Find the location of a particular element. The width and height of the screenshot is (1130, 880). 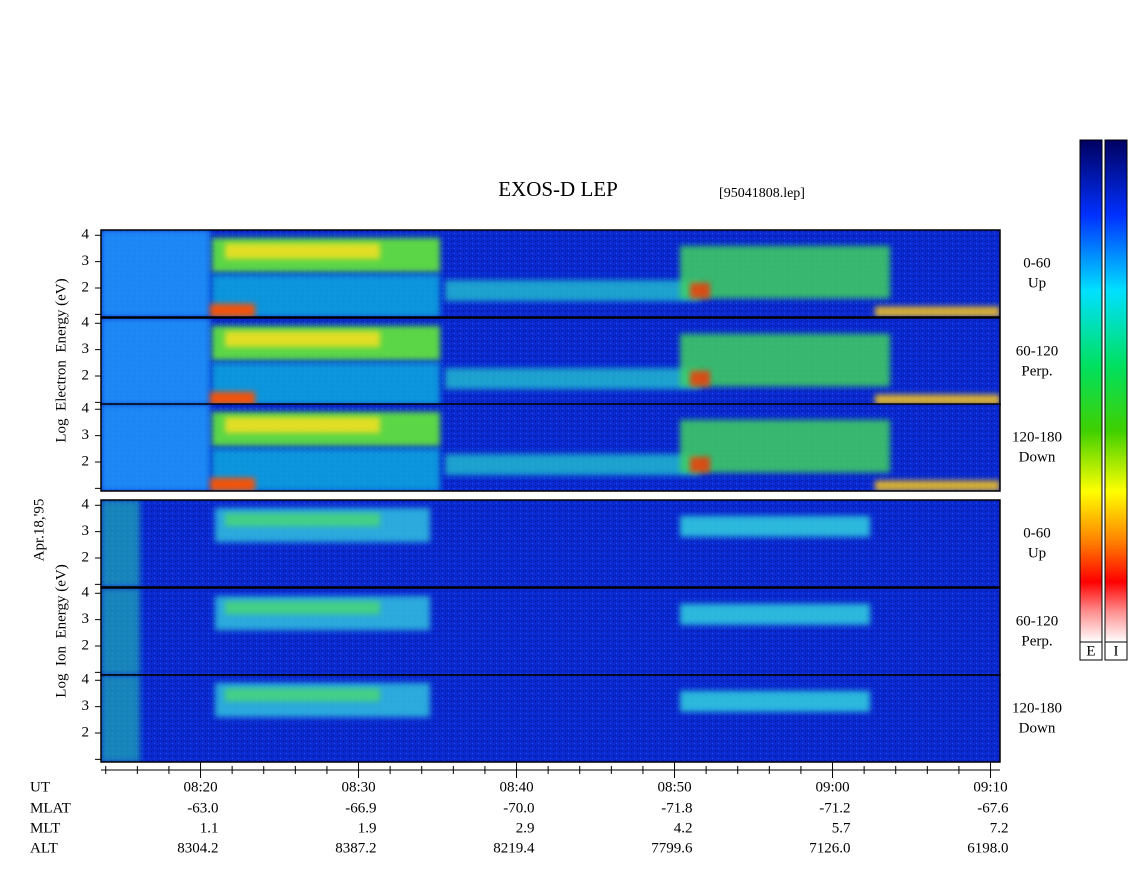

x-tick-label: 08:20 is located at coordinates (200, 787).